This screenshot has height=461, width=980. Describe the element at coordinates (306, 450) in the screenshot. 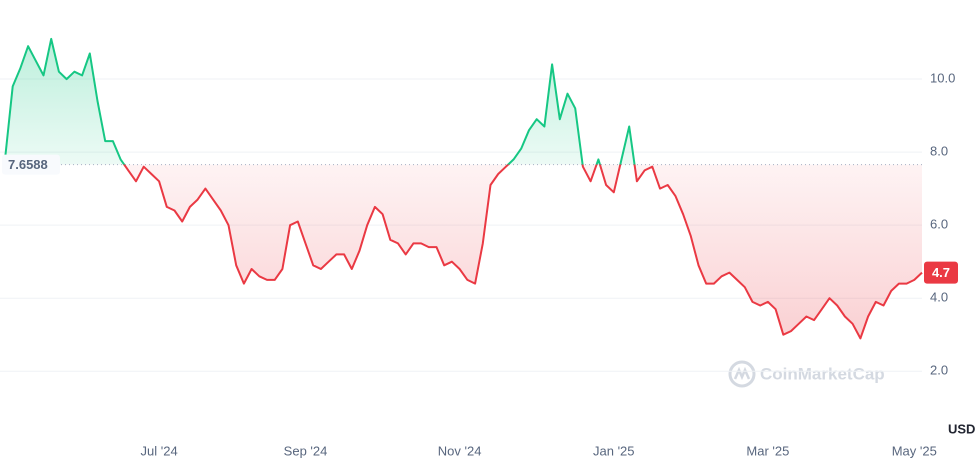

I see `x-tick-label: Sep '24` at that location.